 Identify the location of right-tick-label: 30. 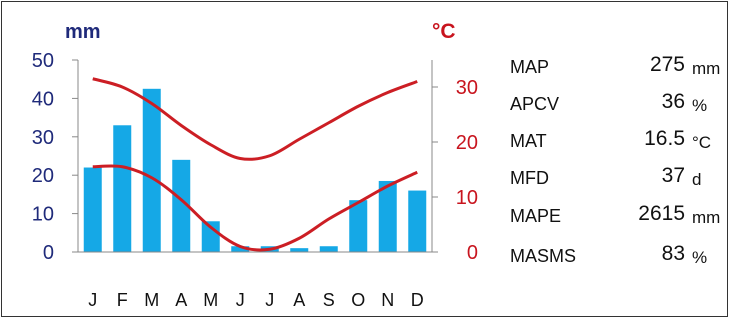
(467, 88).